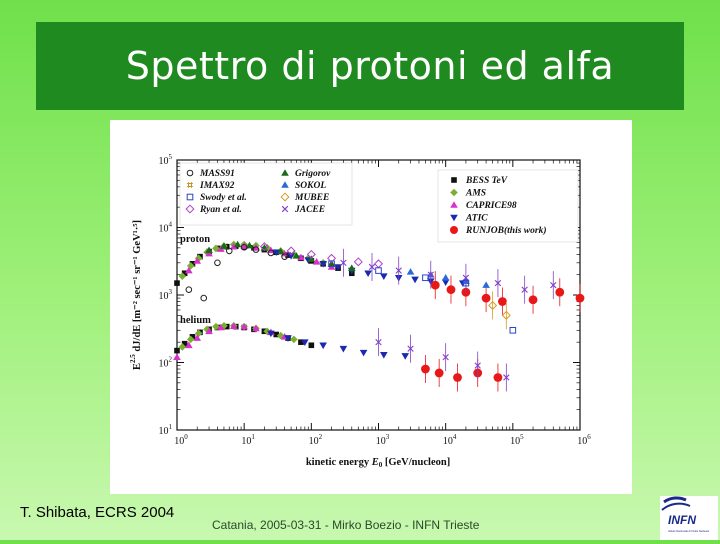 The image size is (720, 544). I want to click on credit-text: T. Shibata, ECRS 2004, so click(97, 512).